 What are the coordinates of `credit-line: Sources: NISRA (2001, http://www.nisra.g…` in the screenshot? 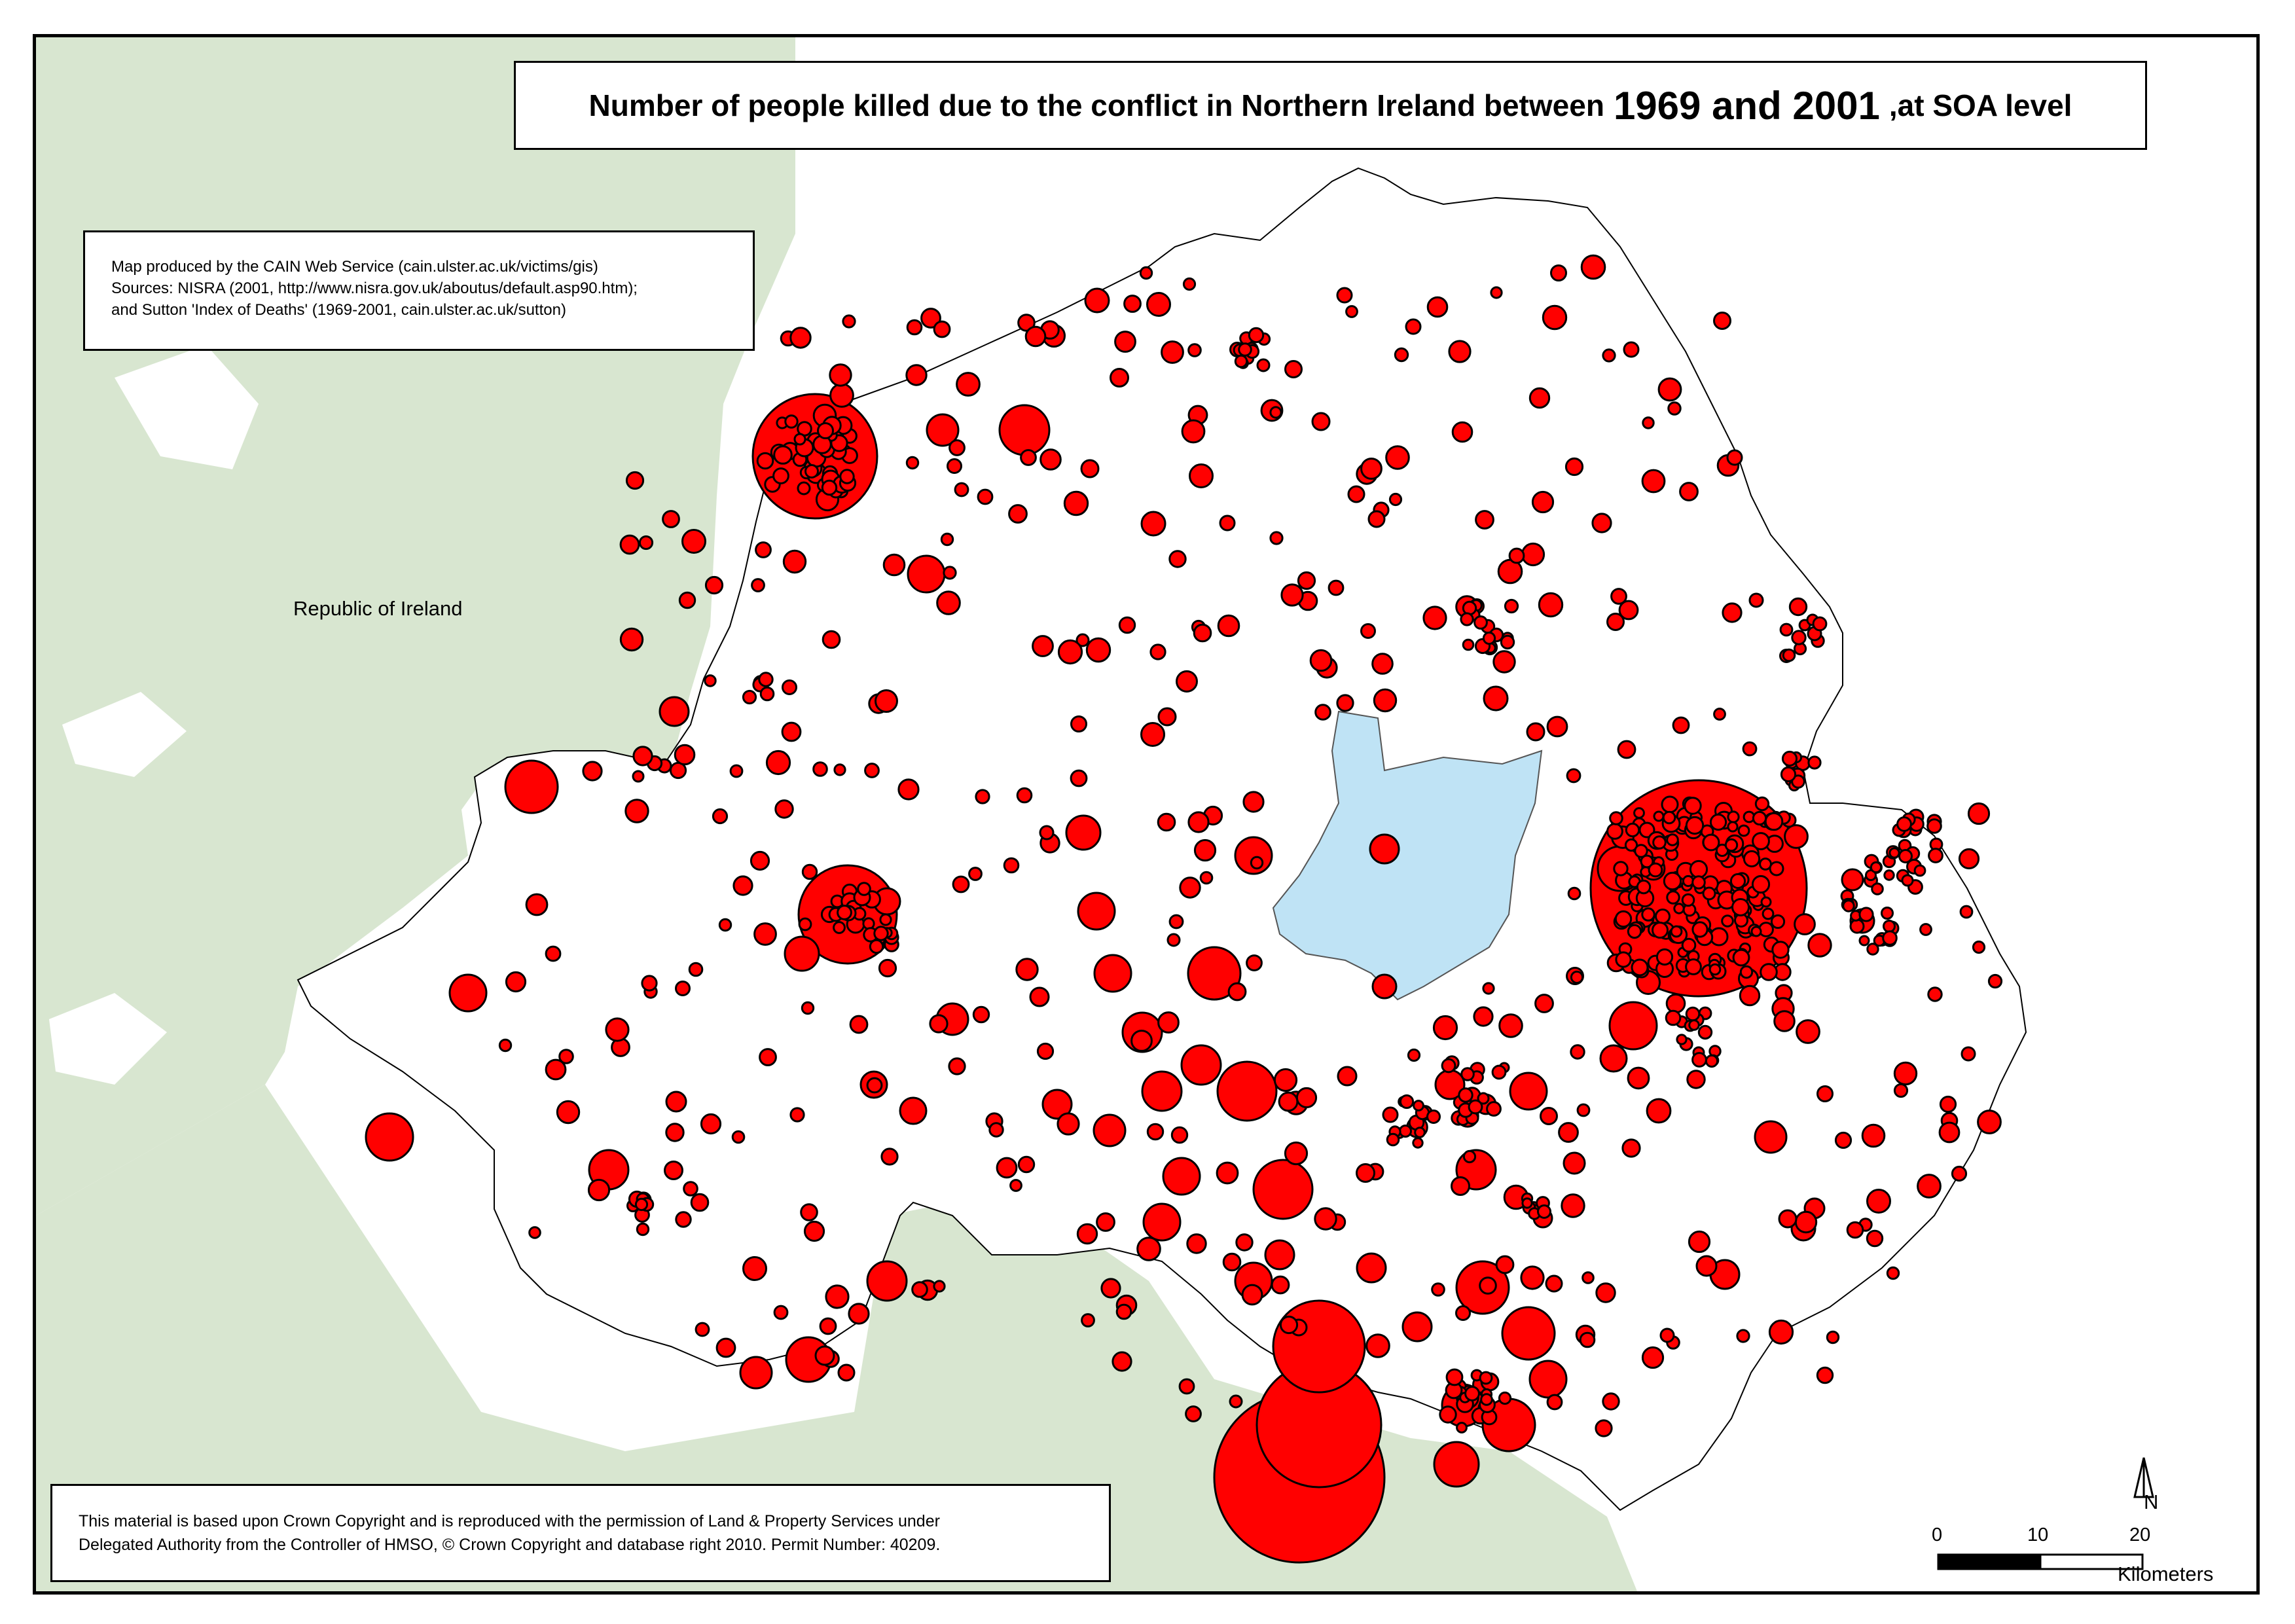 It's located at (375, 288).